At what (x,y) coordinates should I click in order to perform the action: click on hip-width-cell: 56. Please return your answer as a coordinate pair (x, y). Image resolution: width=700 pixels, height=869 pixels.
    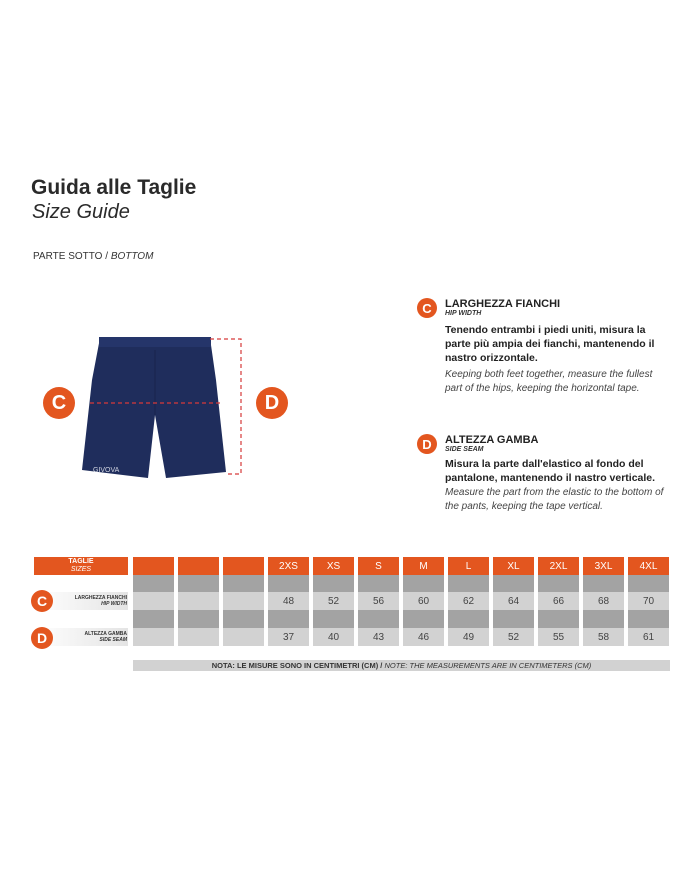
    Looking at the image, I should click on (378, 601).